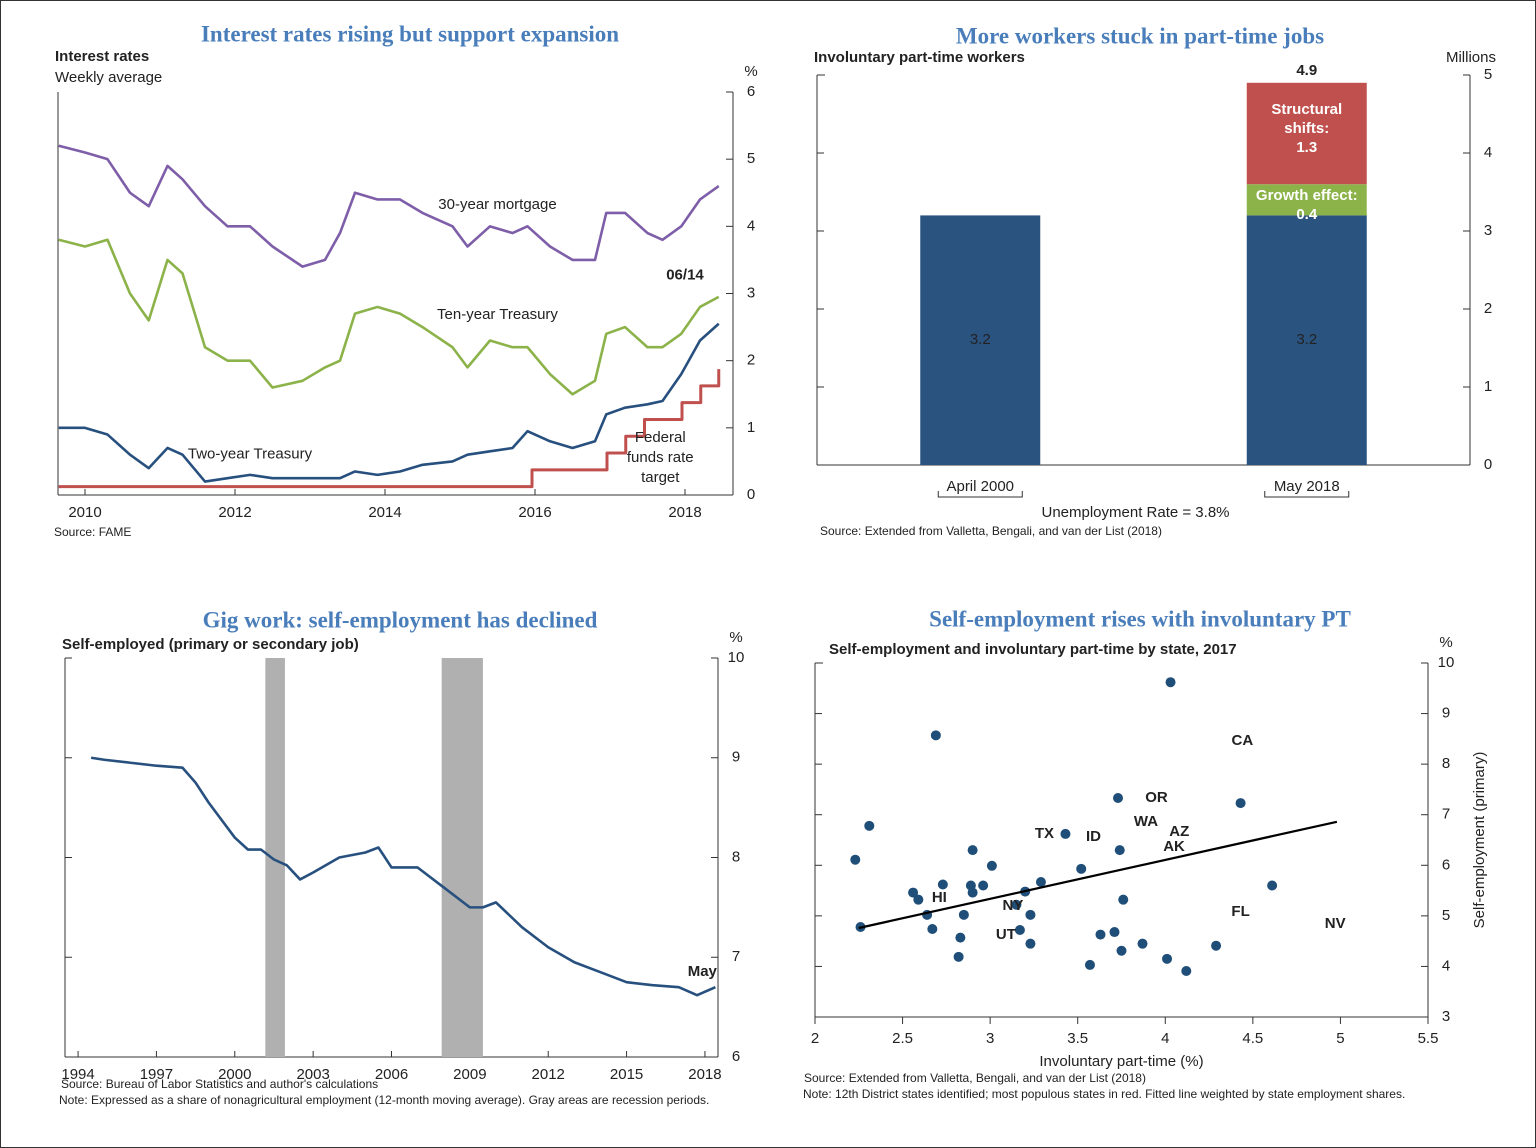  Describe the element at coordinates (1165, 1038) in the screenshot. I see `x-tick-label: 4` at that location.